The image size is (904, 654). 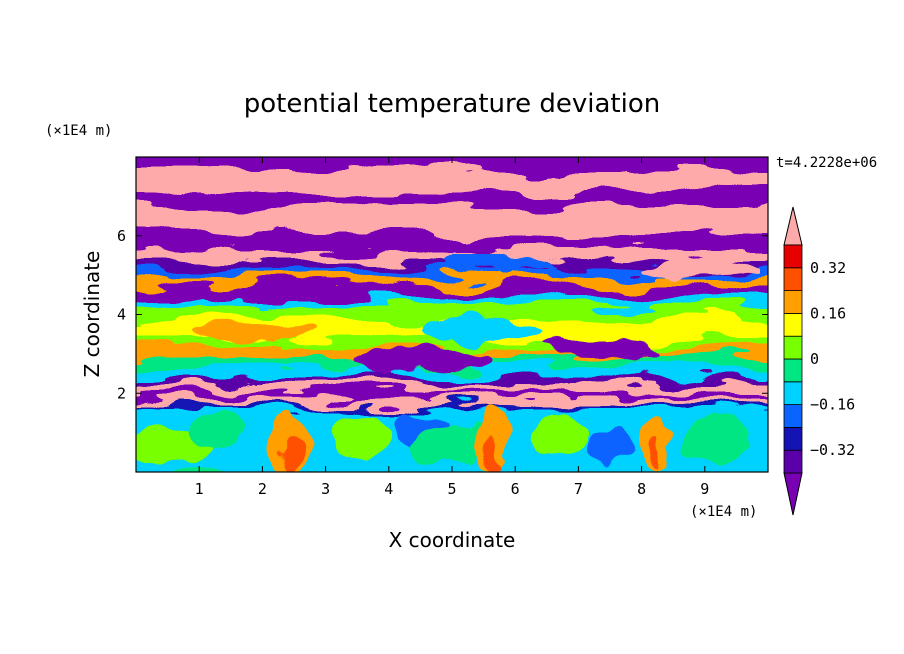 I want to click on y-tick-label: 2, so click(x=121, y=393).